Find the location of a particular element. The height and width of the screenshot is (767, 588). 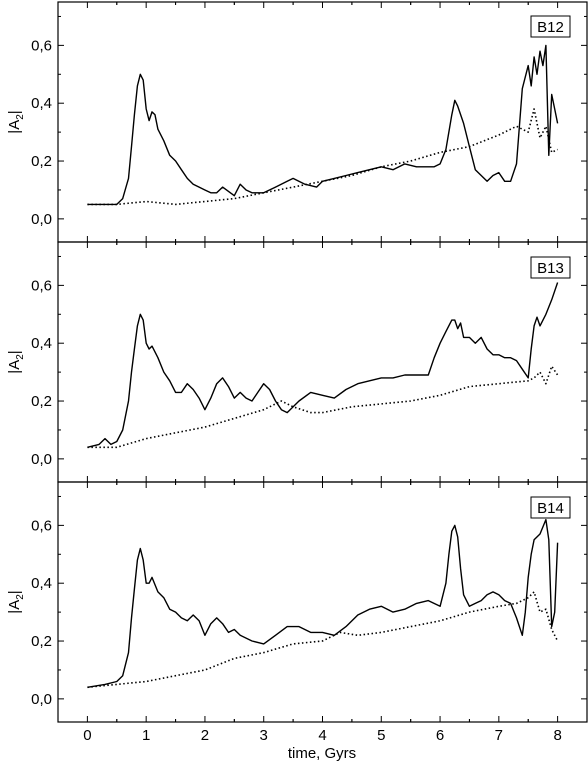

x-tick-label: 1 is located at coordinates (146, 735).